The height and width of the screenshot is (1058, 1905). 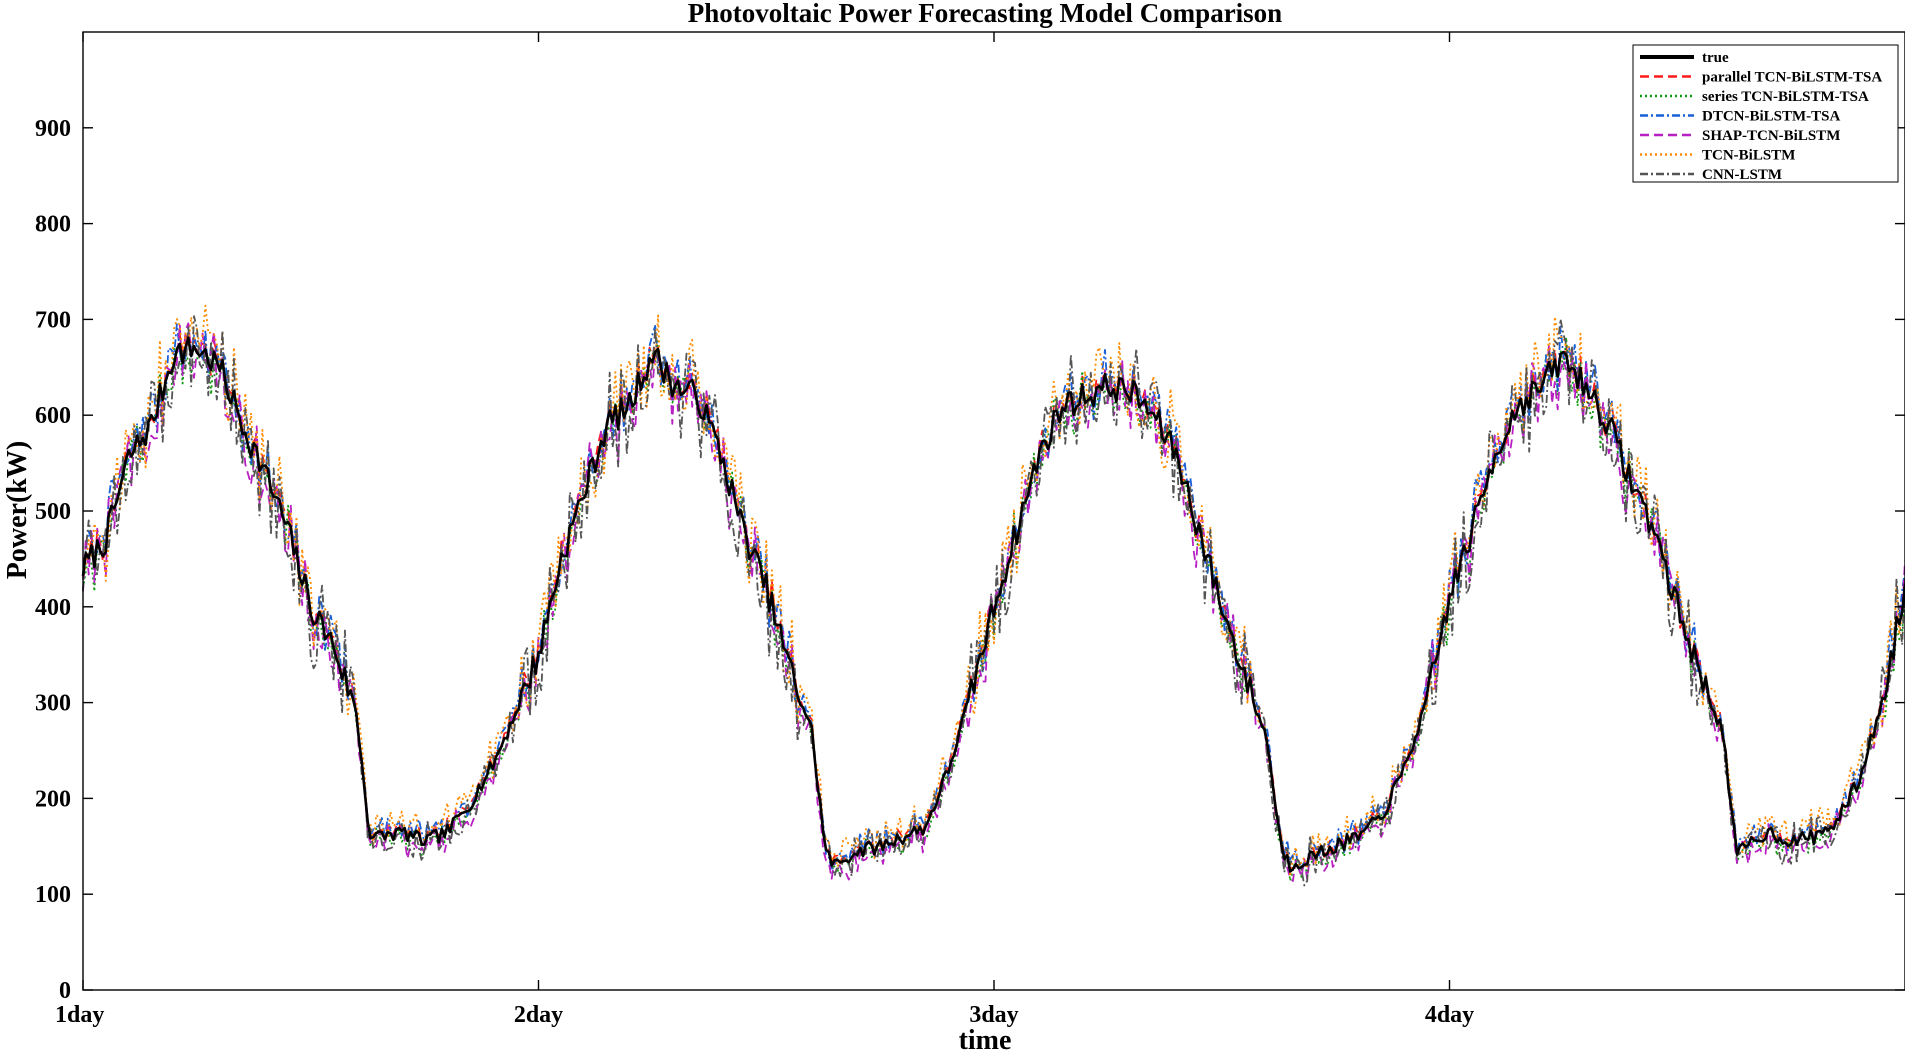 I want to click on y-tick-label: 300, so click(x=53, y=704).